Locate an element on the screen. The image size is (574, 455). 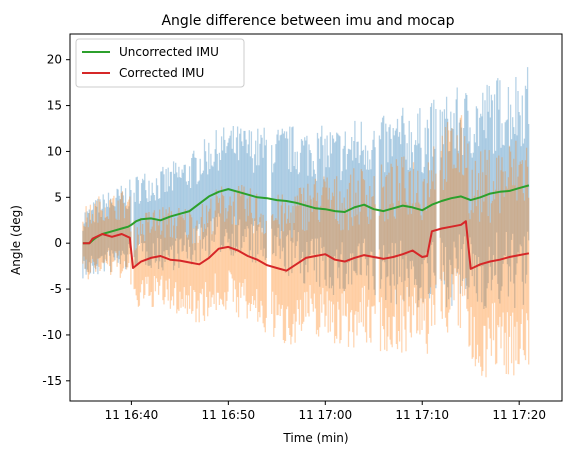
series-line-corrected-imu is located at coordinates (306, 246).